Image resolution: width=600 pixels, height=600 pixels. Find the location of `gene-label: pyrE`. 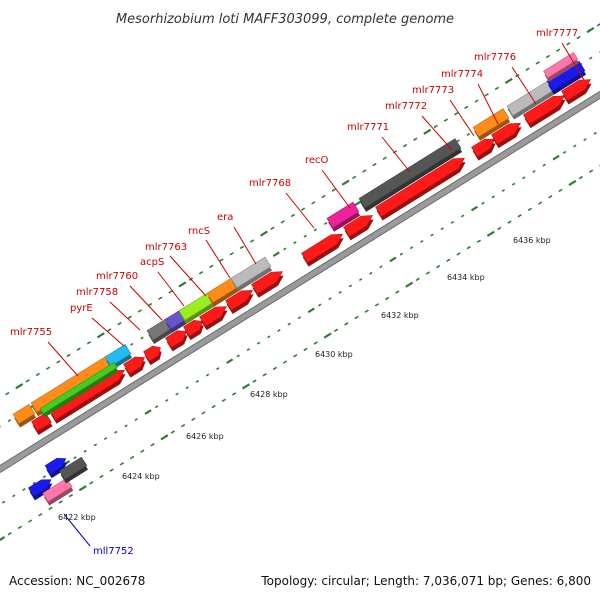

gene-label: pyrE is located at coordinates (81, 308).